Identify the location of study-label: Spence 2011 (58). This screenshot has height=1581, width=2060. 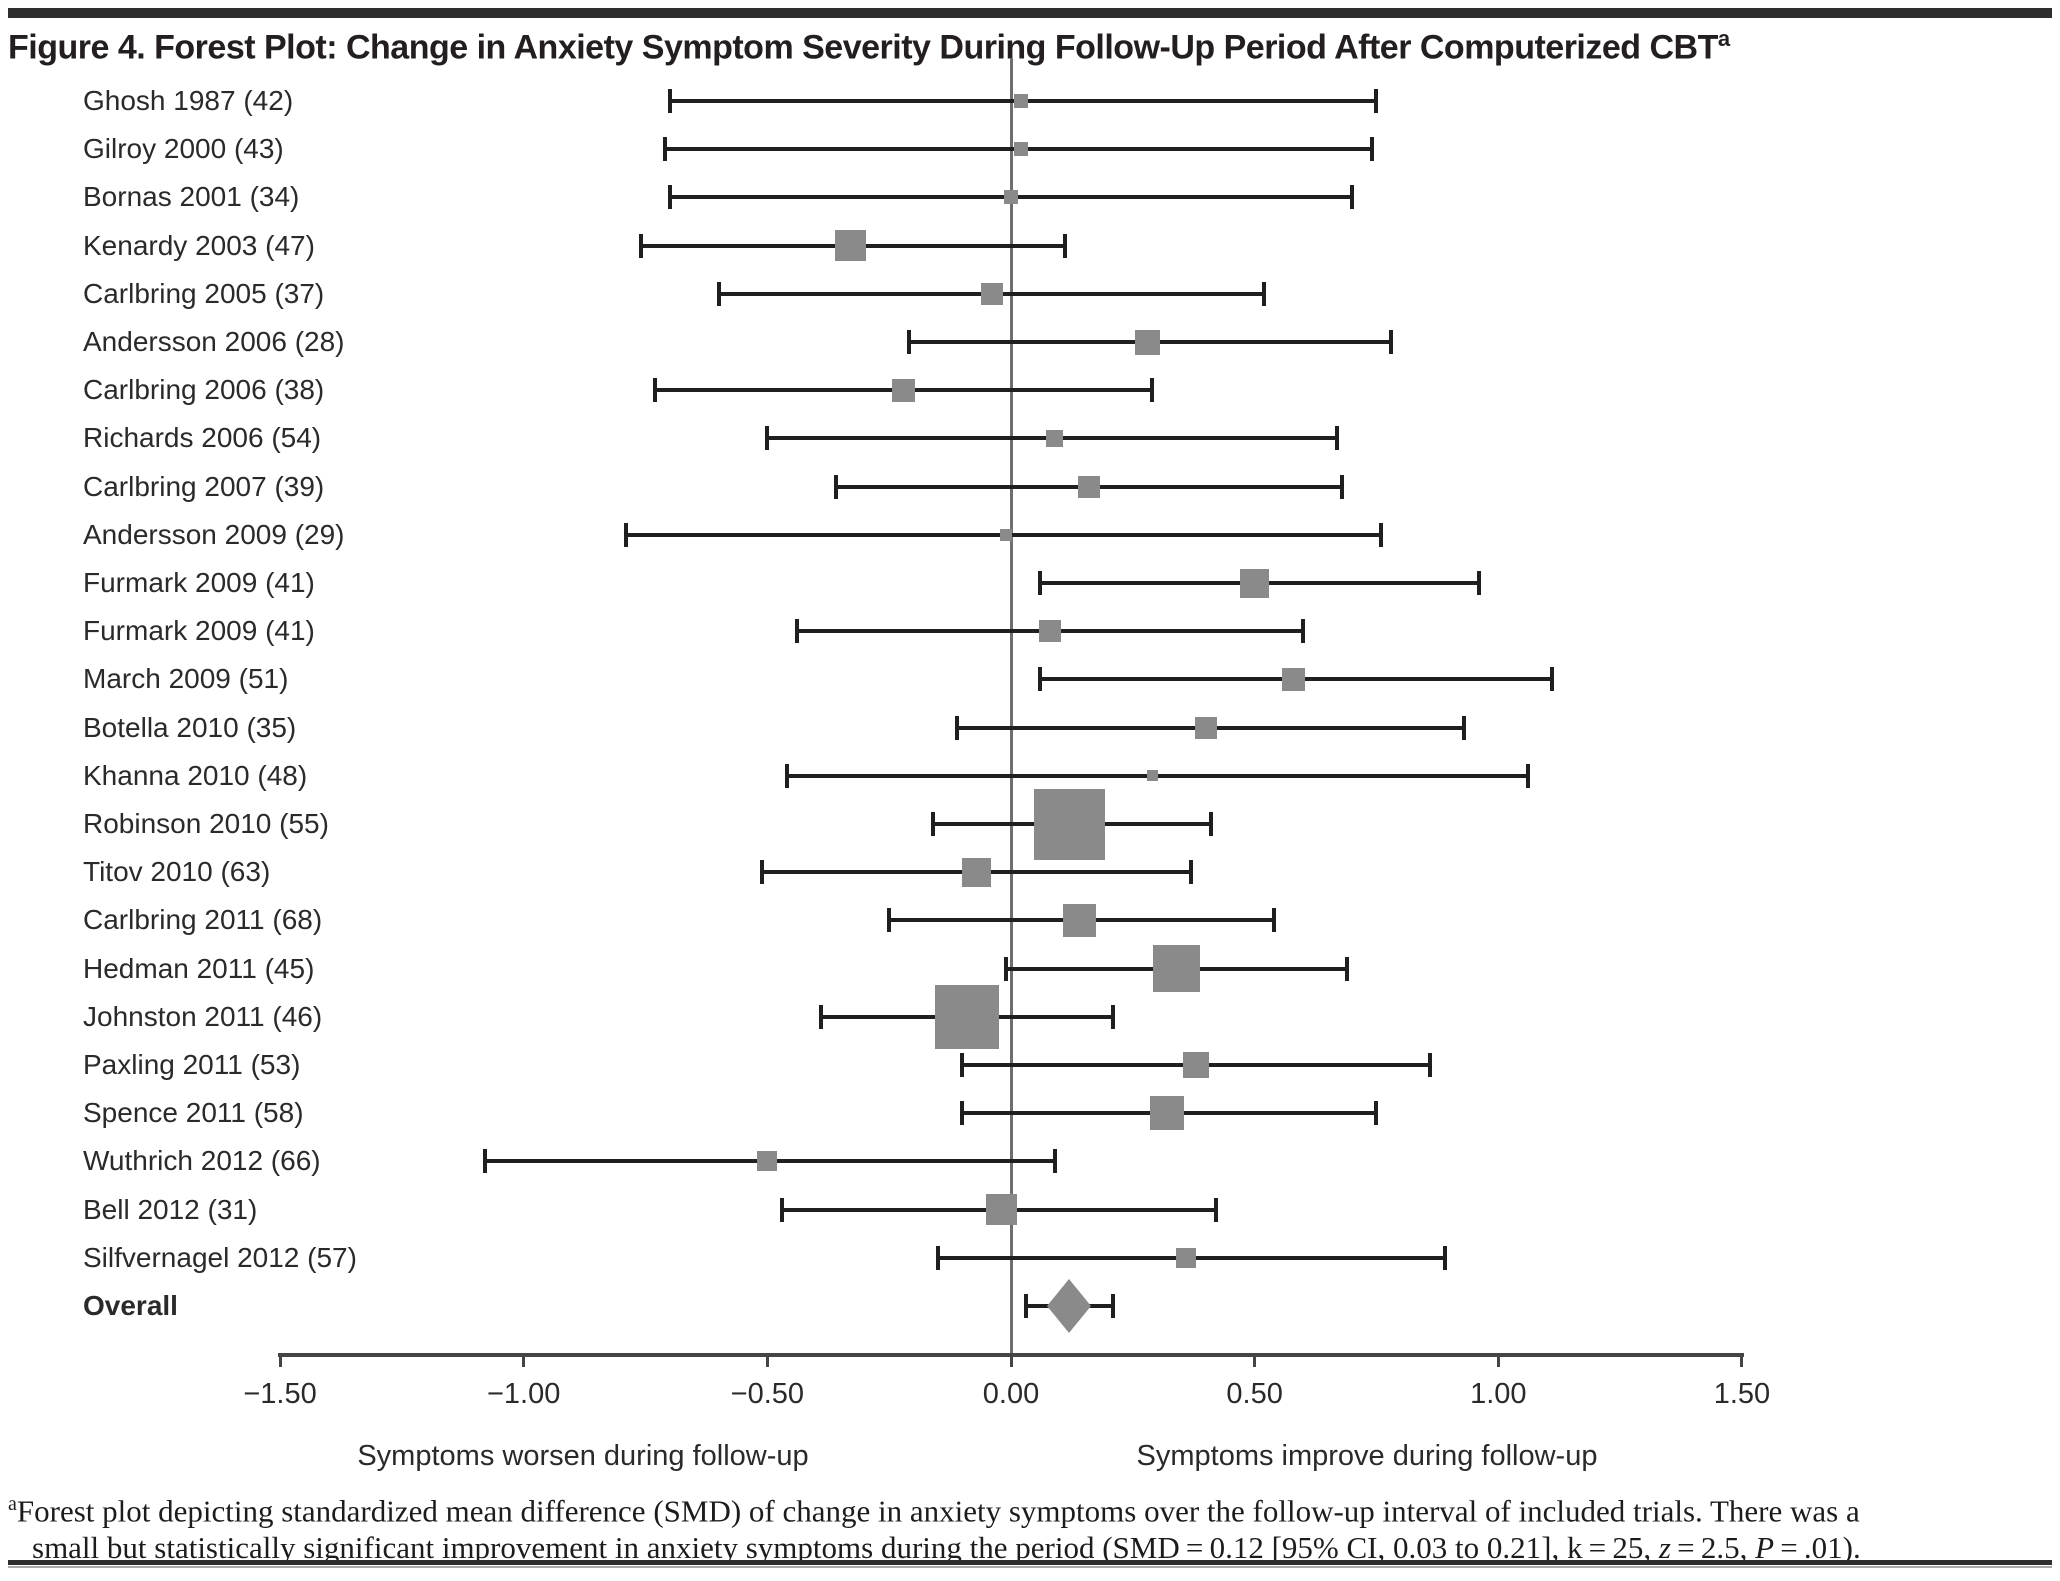
(193, 1113).